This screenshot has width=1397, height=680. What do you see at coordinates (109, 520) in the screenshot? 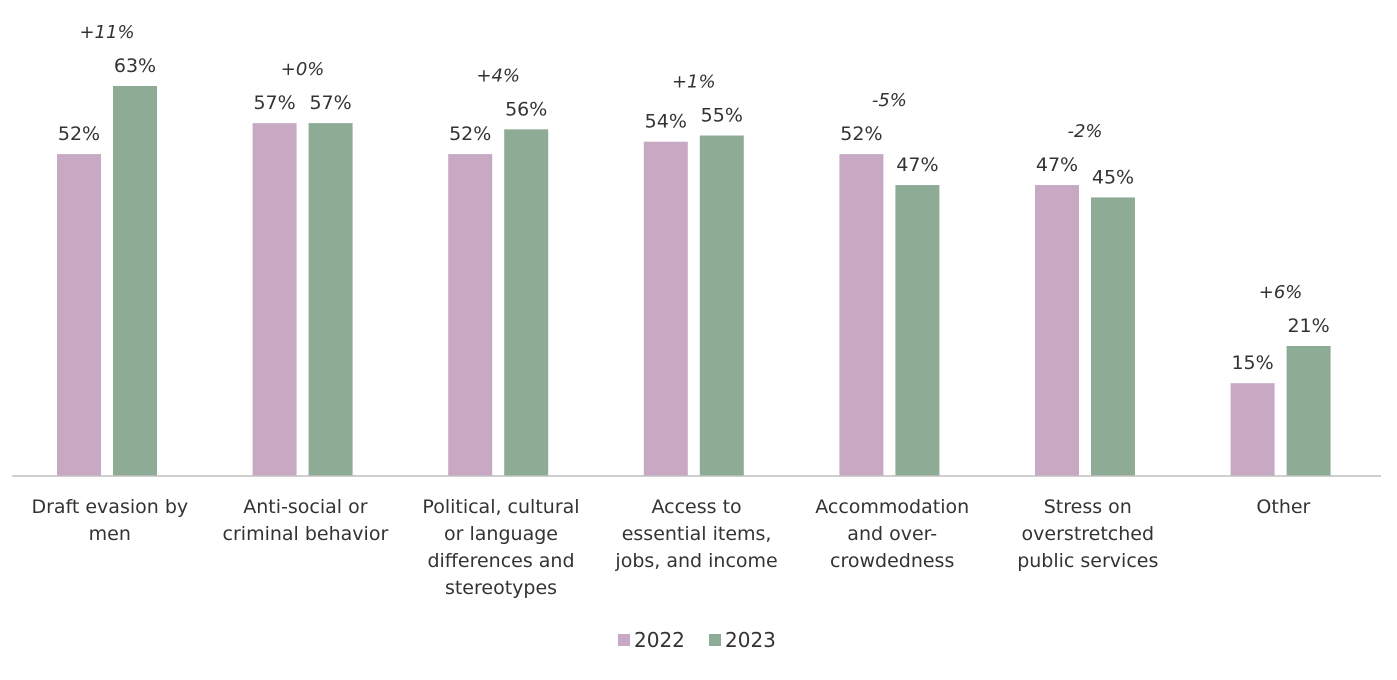
I see `category-label-0: Draft evasion by men` at bounding box center [109, 520].